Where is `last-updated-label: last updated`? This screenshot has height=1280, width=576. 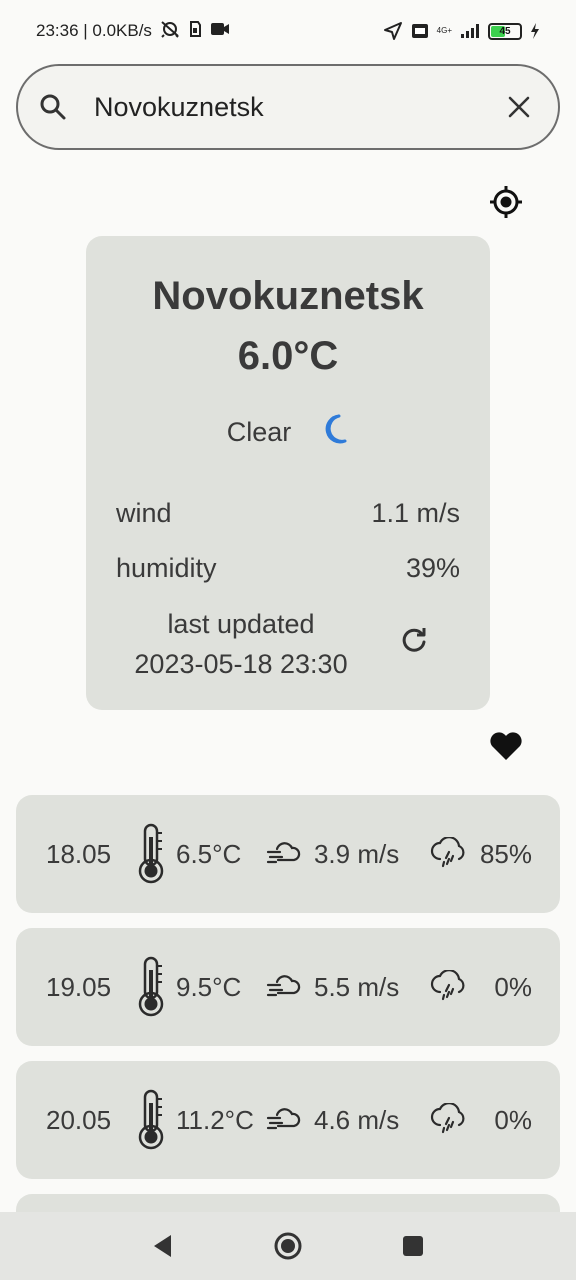 last-updated-label: last updated is located at coordinates (241, 624).